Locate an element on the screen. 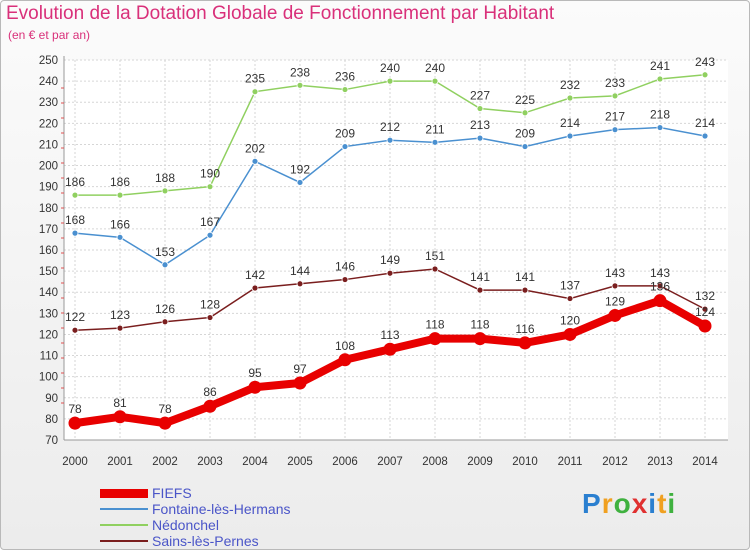 This screenshot has height=550, width=750. data-label-fiefs: 124 is located at coordinates (705, 312).